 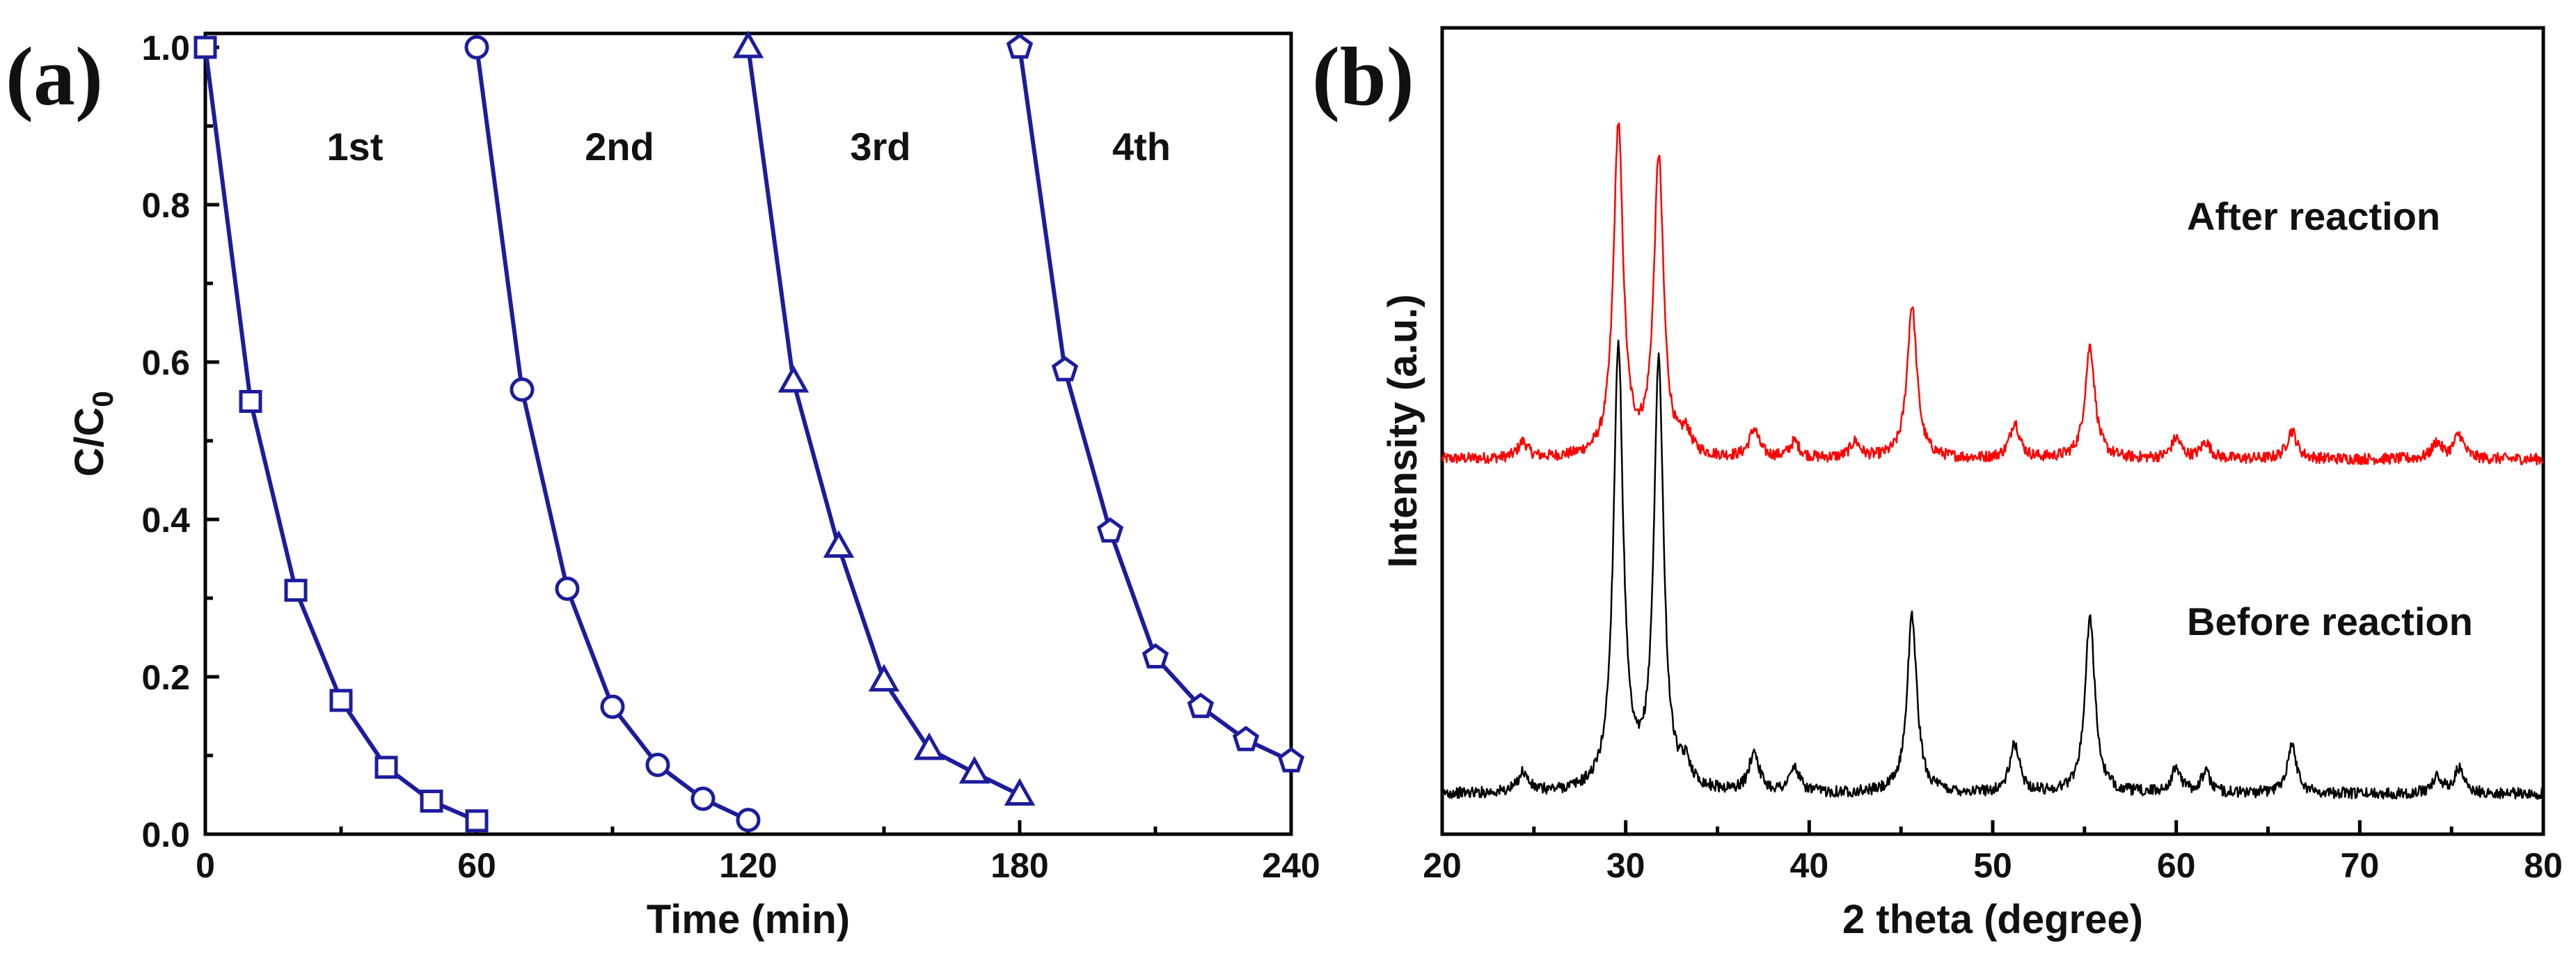 I want to click on series-4th: 4th, so click(x=1155, y=403).